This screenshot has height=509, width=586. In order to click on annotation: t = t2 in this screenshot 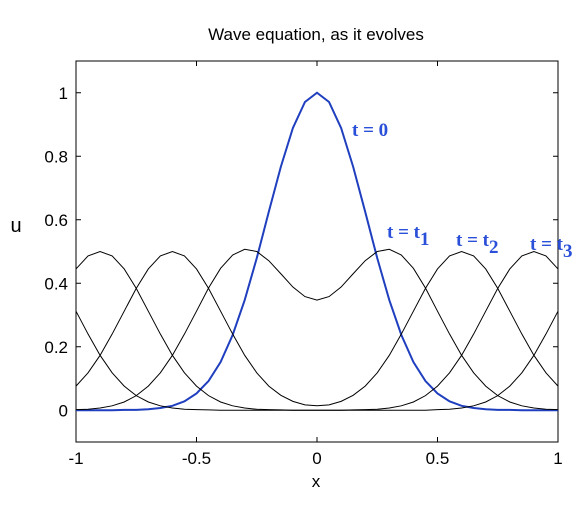, I will do `click(477, 244)`.